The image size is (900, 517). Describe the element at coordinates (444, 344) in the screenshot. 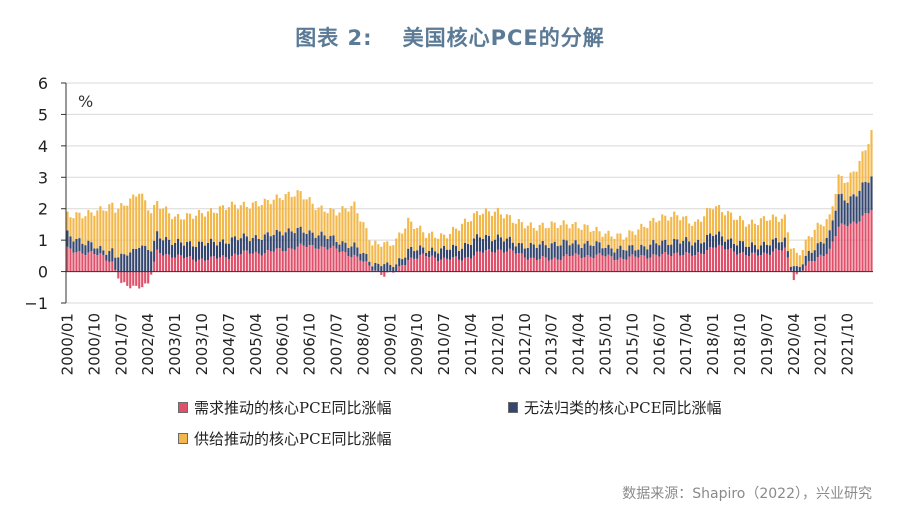

I see `x-tick-label: 2010/07` at that location.